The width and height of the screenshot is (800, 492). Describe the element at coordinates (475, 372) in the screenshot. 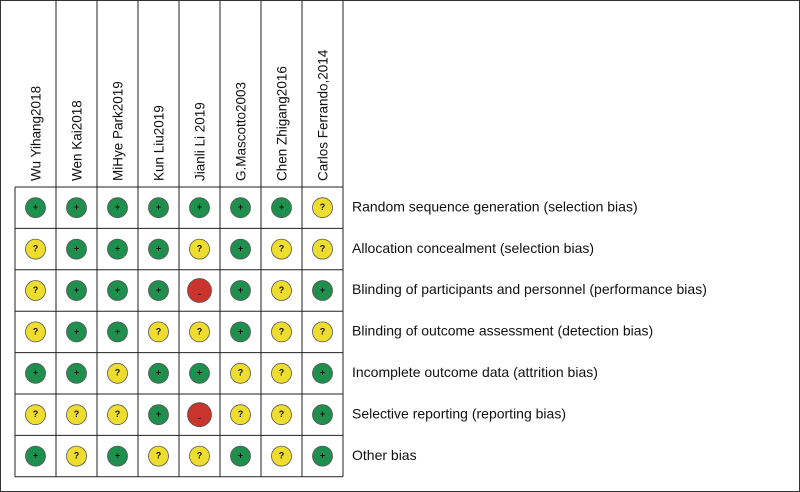

I see `domain-label: Incomplete outcome data (attrition bias)` at that location.